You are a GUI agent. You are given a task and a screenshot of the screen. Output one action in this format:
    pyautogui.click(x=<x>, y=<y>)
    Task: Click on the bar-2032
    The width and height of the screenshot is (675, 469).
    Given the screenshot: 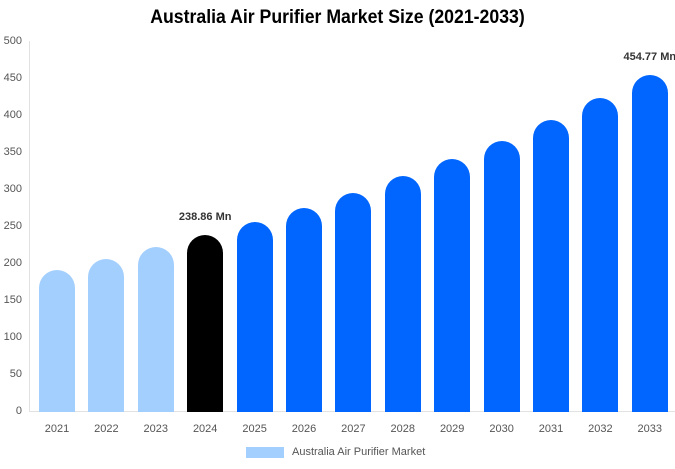 What is the action you would take?
    pyautogui.click(x=600, y=255)
    